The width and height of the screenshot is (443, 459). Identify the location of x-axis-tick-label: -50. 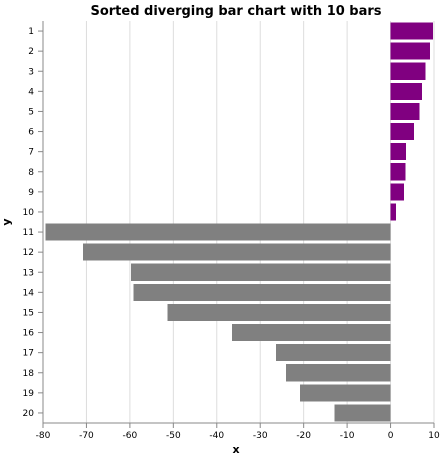
(173, 436).